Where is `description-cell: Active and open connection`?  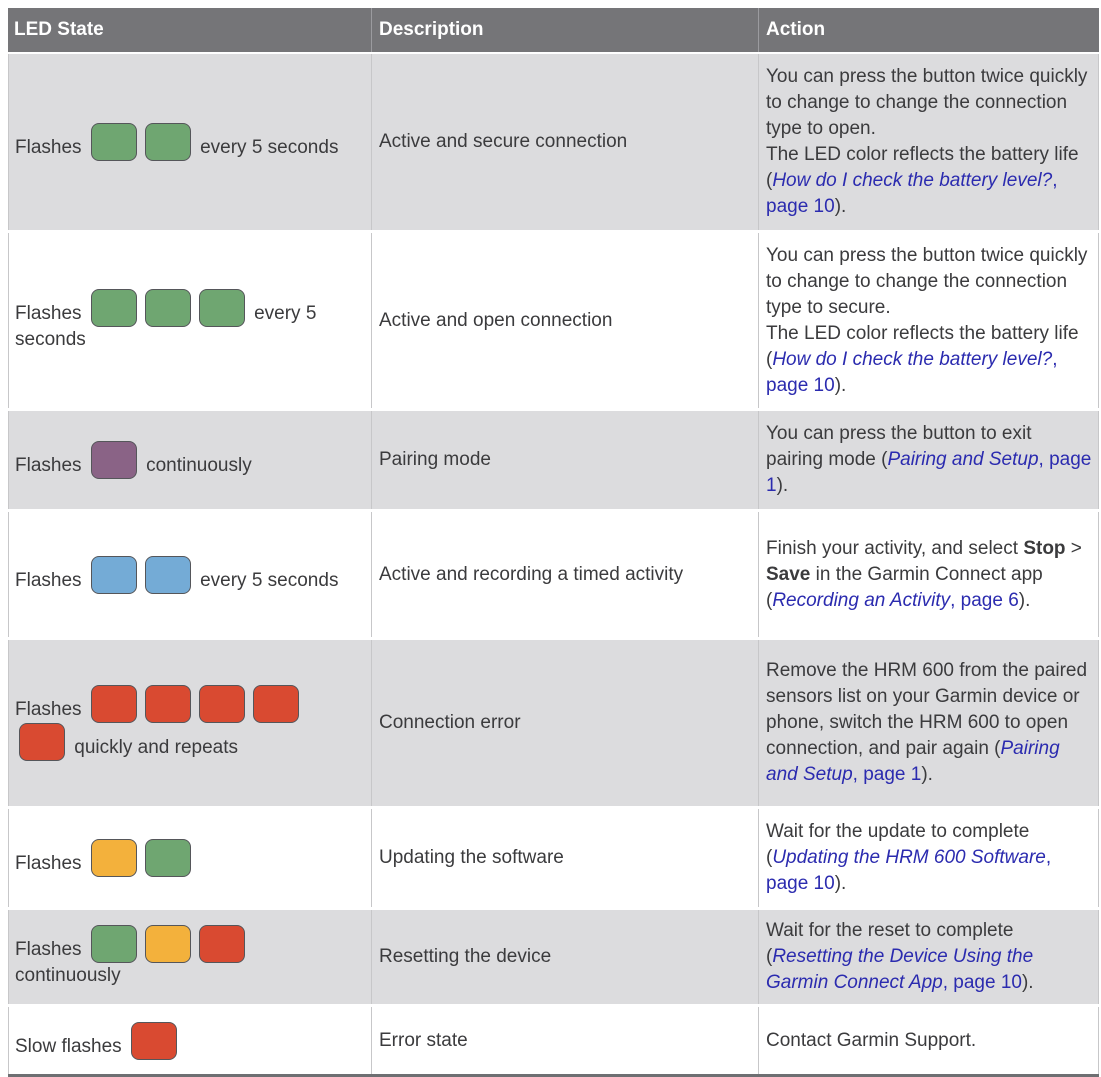
description-cell: Active and open connection is located at coordinates (564, 320).